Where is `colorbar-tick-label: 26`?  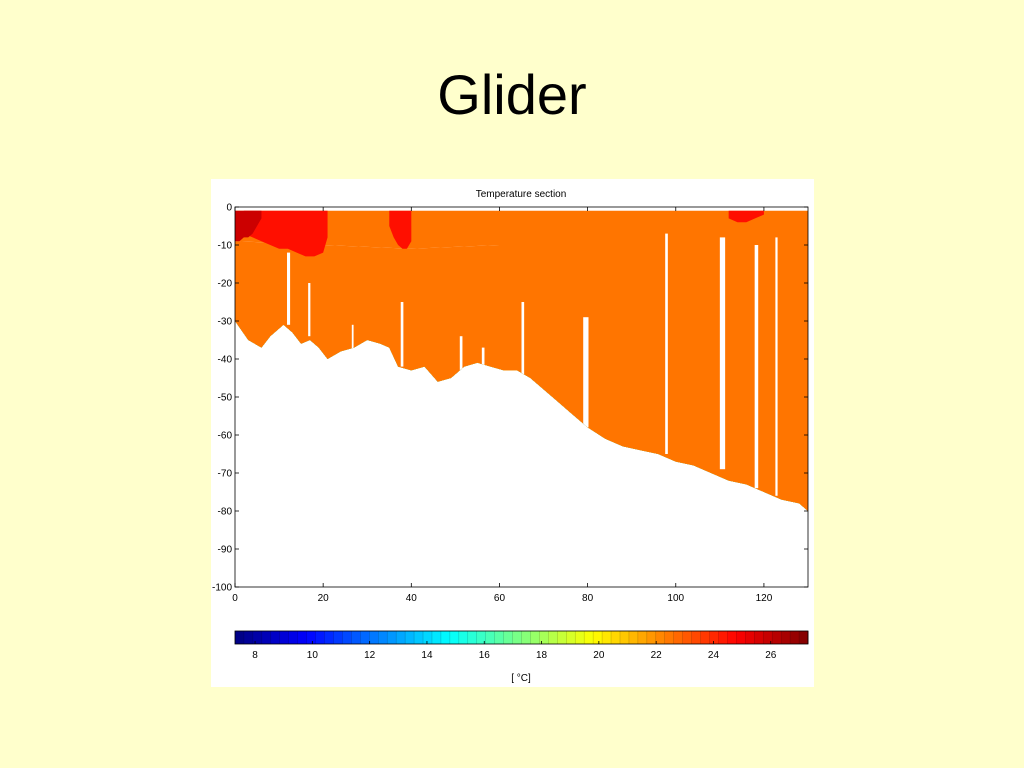
colorbar-tick-label: 26 is located at coordinates (771, 655).